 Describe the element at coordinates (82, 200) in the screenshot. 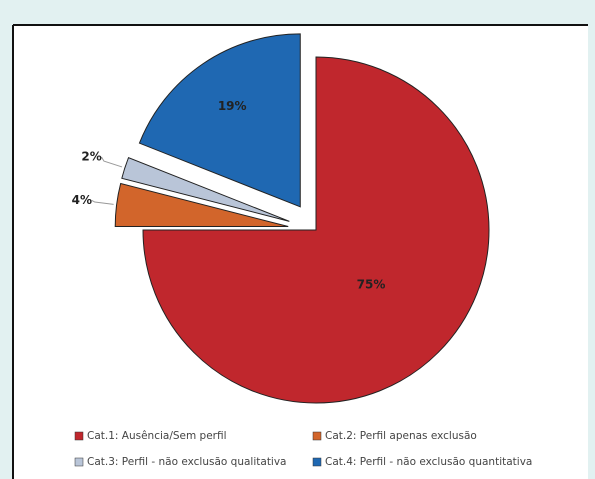

I see `data-label: 4%` at that location.